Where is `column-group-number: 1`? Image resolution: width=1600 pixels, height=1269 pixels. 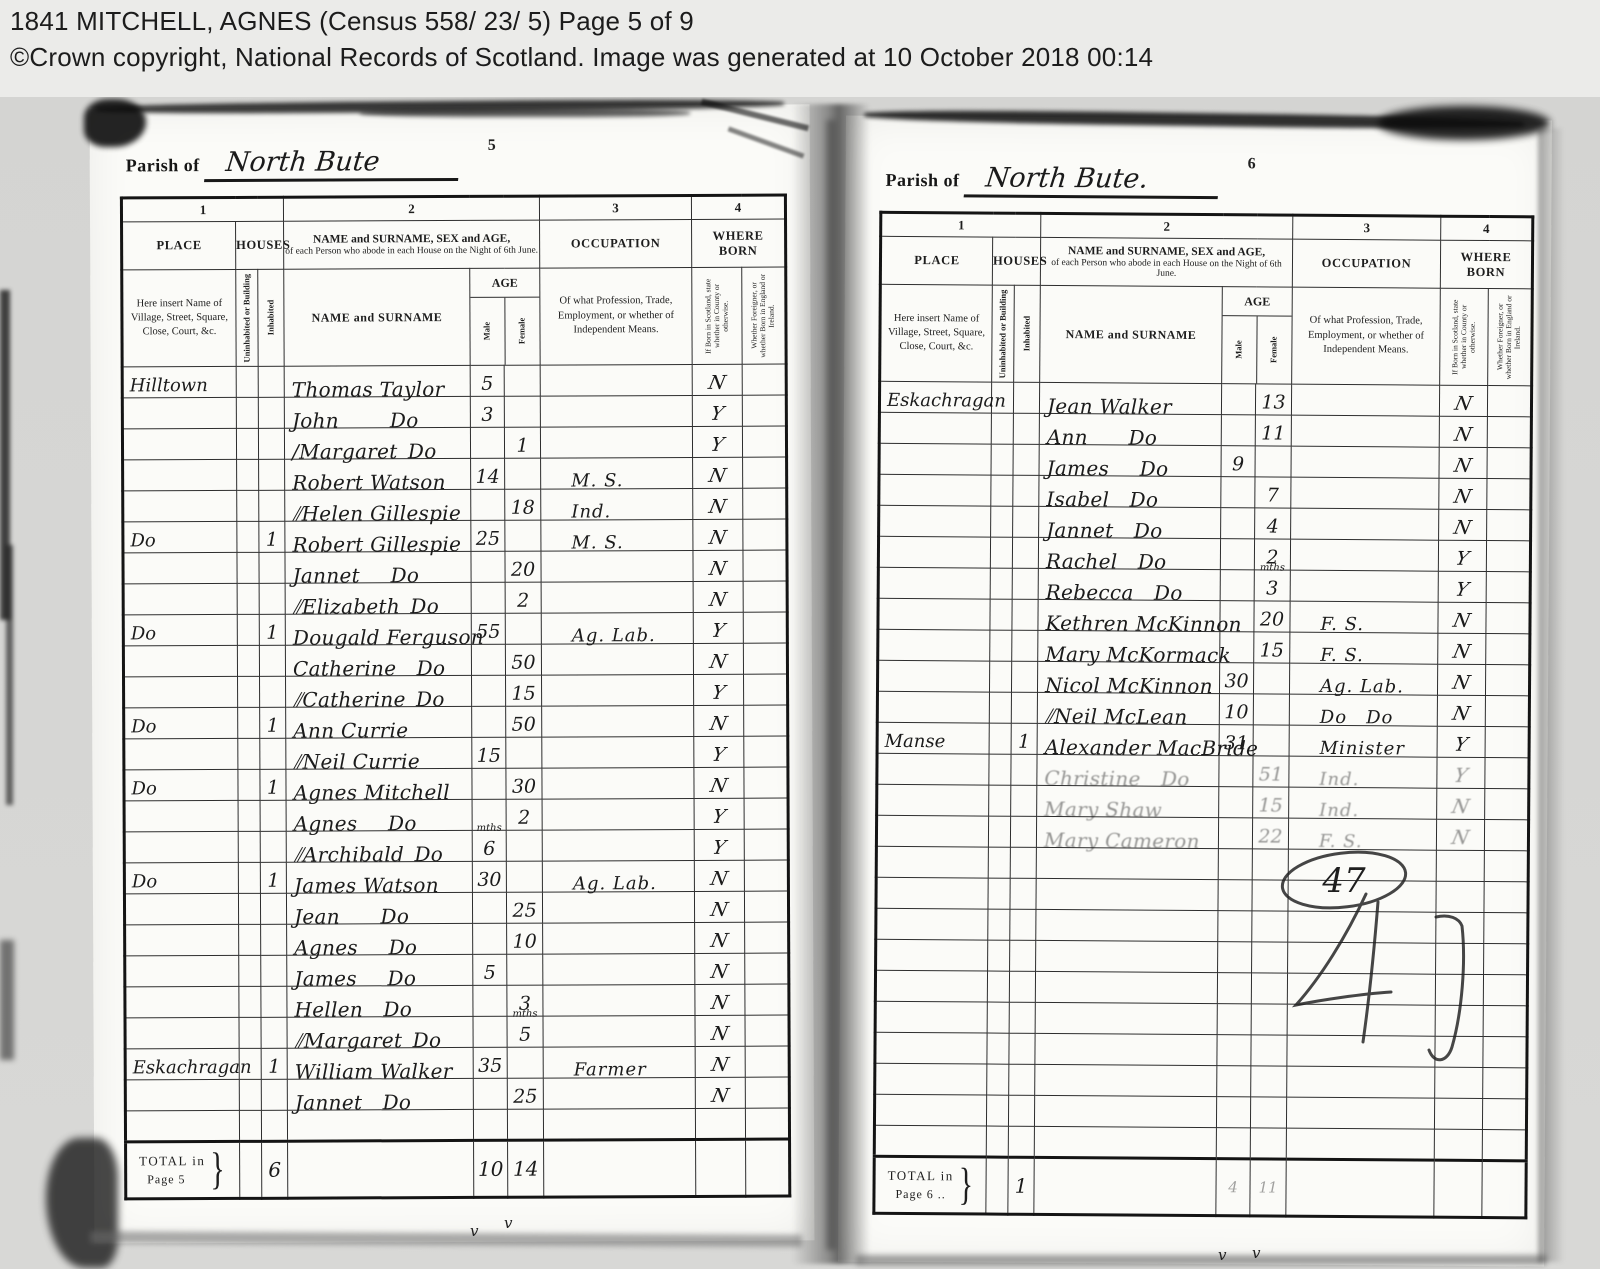
column-group-number: 1 is located at coordinates (960, 225).